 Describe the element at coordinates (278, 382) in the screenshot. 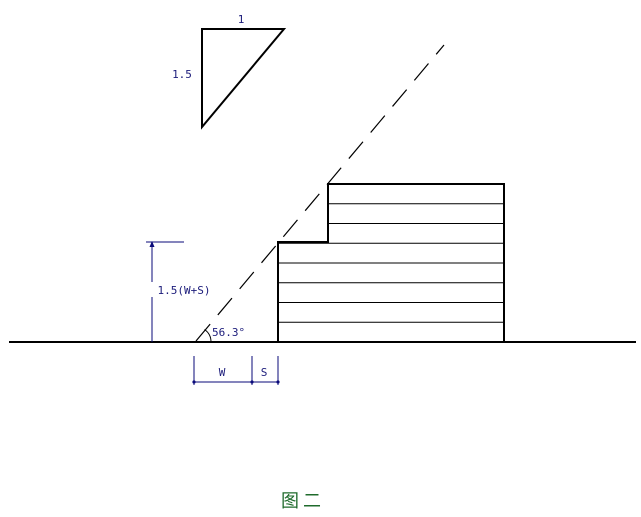

I see `width-node-right` at that location.